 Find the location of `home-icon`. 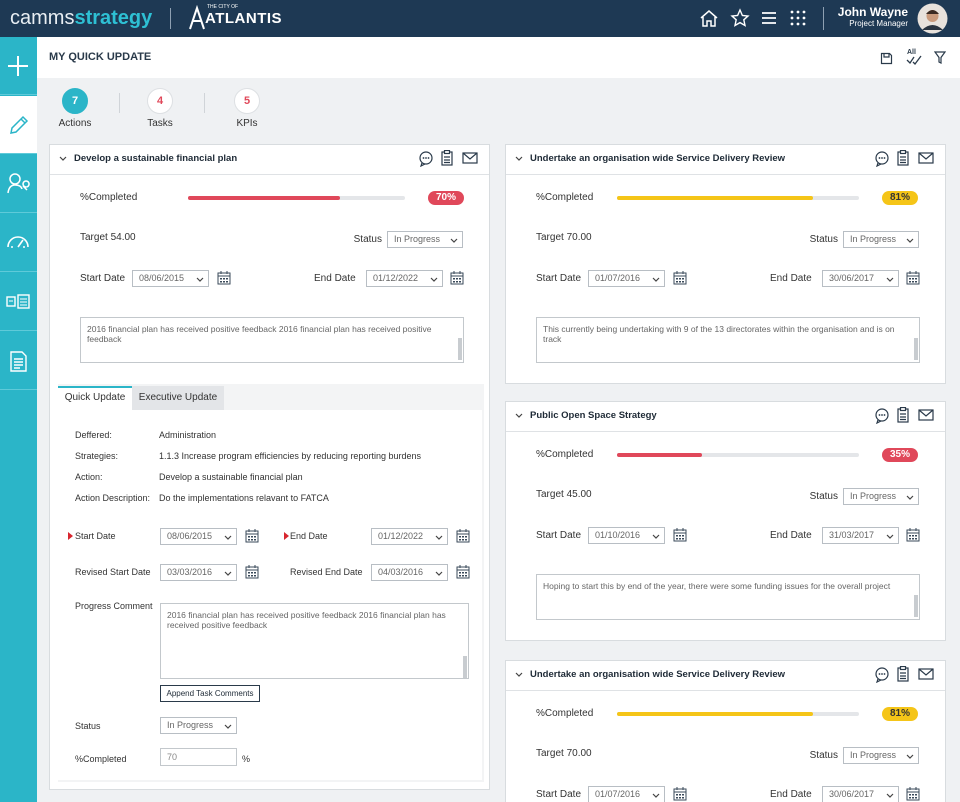

home-icon is located at coordinates (709, 18).